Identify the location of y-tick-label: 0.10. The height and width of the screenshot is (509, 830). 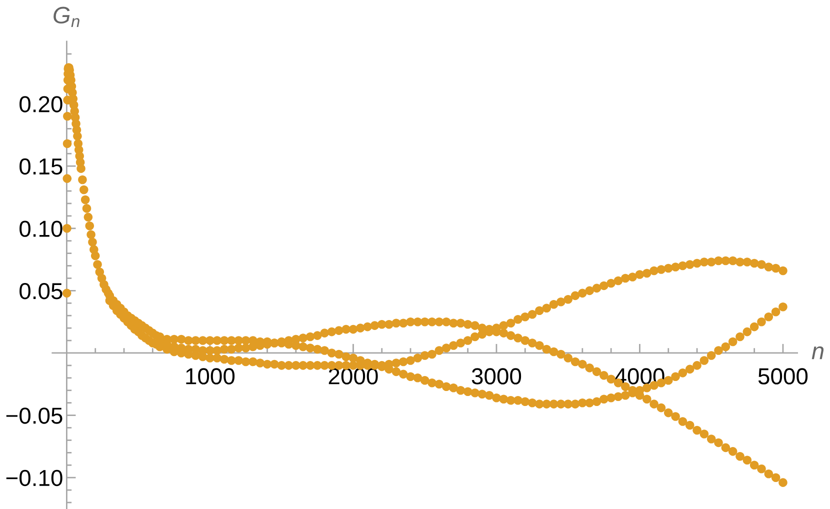
(41, 228).